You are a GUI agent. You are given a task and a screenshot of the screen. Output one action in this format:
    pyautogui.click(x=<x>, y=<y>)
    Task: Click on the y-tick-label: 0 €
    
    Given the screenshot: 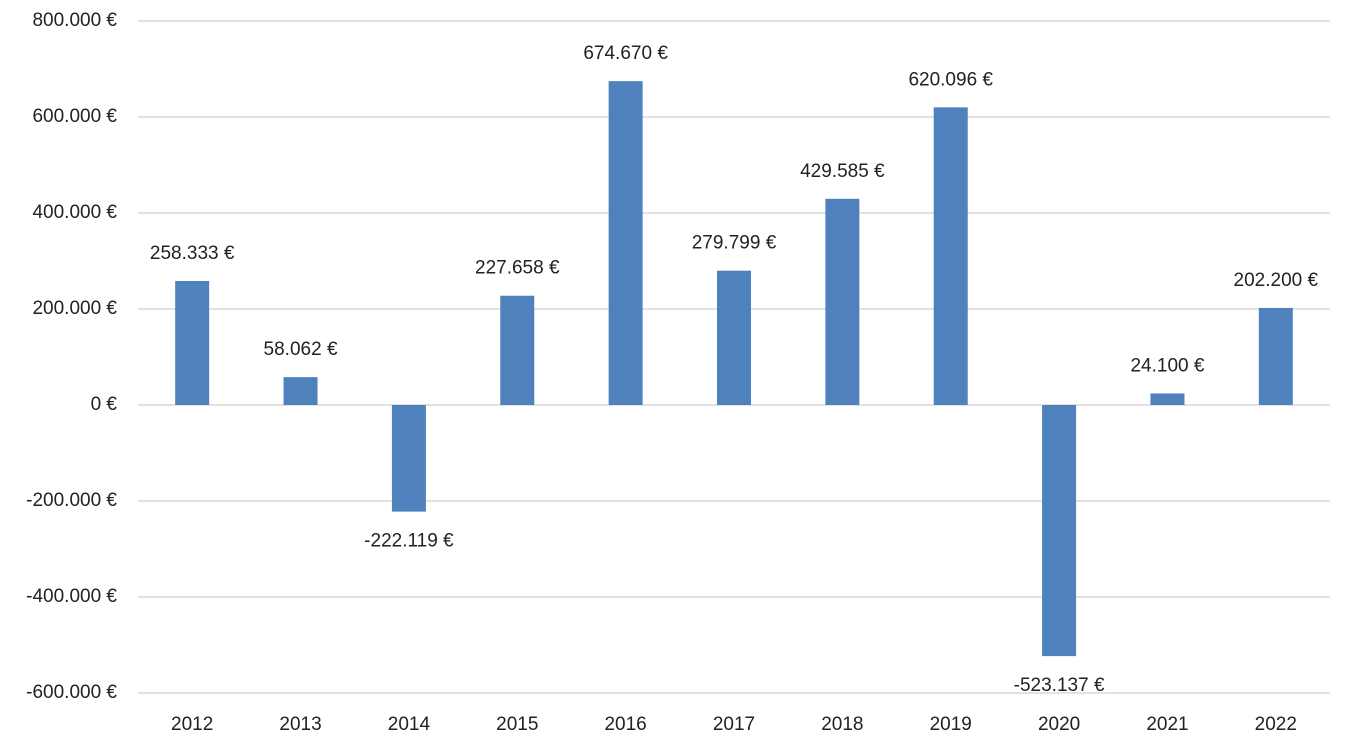 What is the action you would take?
    pyautogui.click(x=104, y=404)
    